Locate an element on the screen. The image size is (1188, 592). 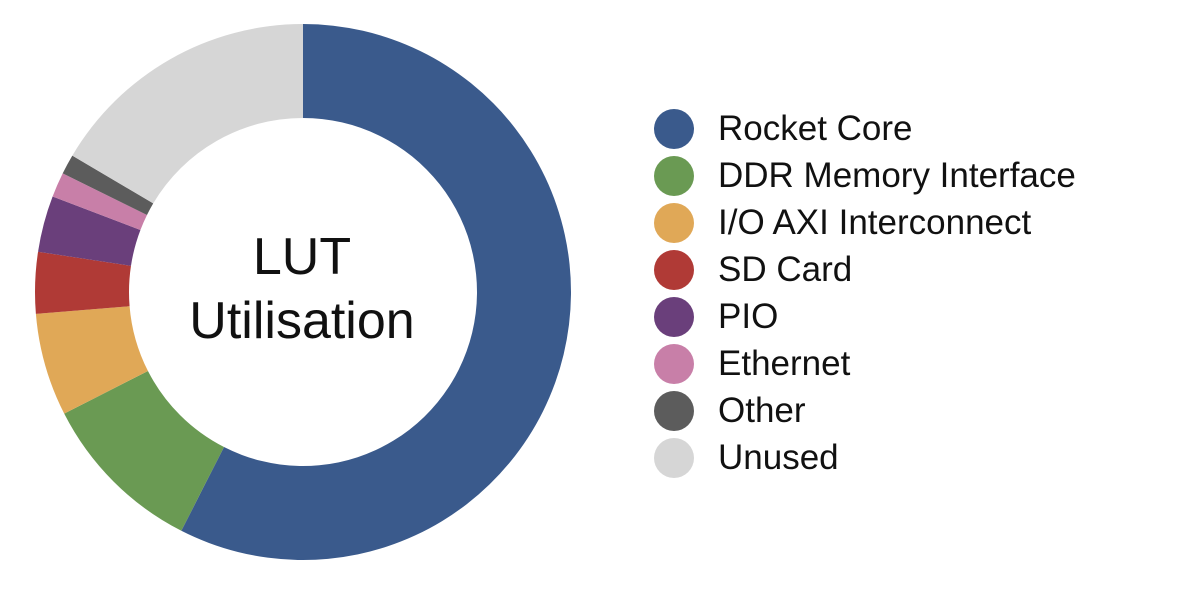
chart-title-line-1: LUT is located at coordinates (302, 257).